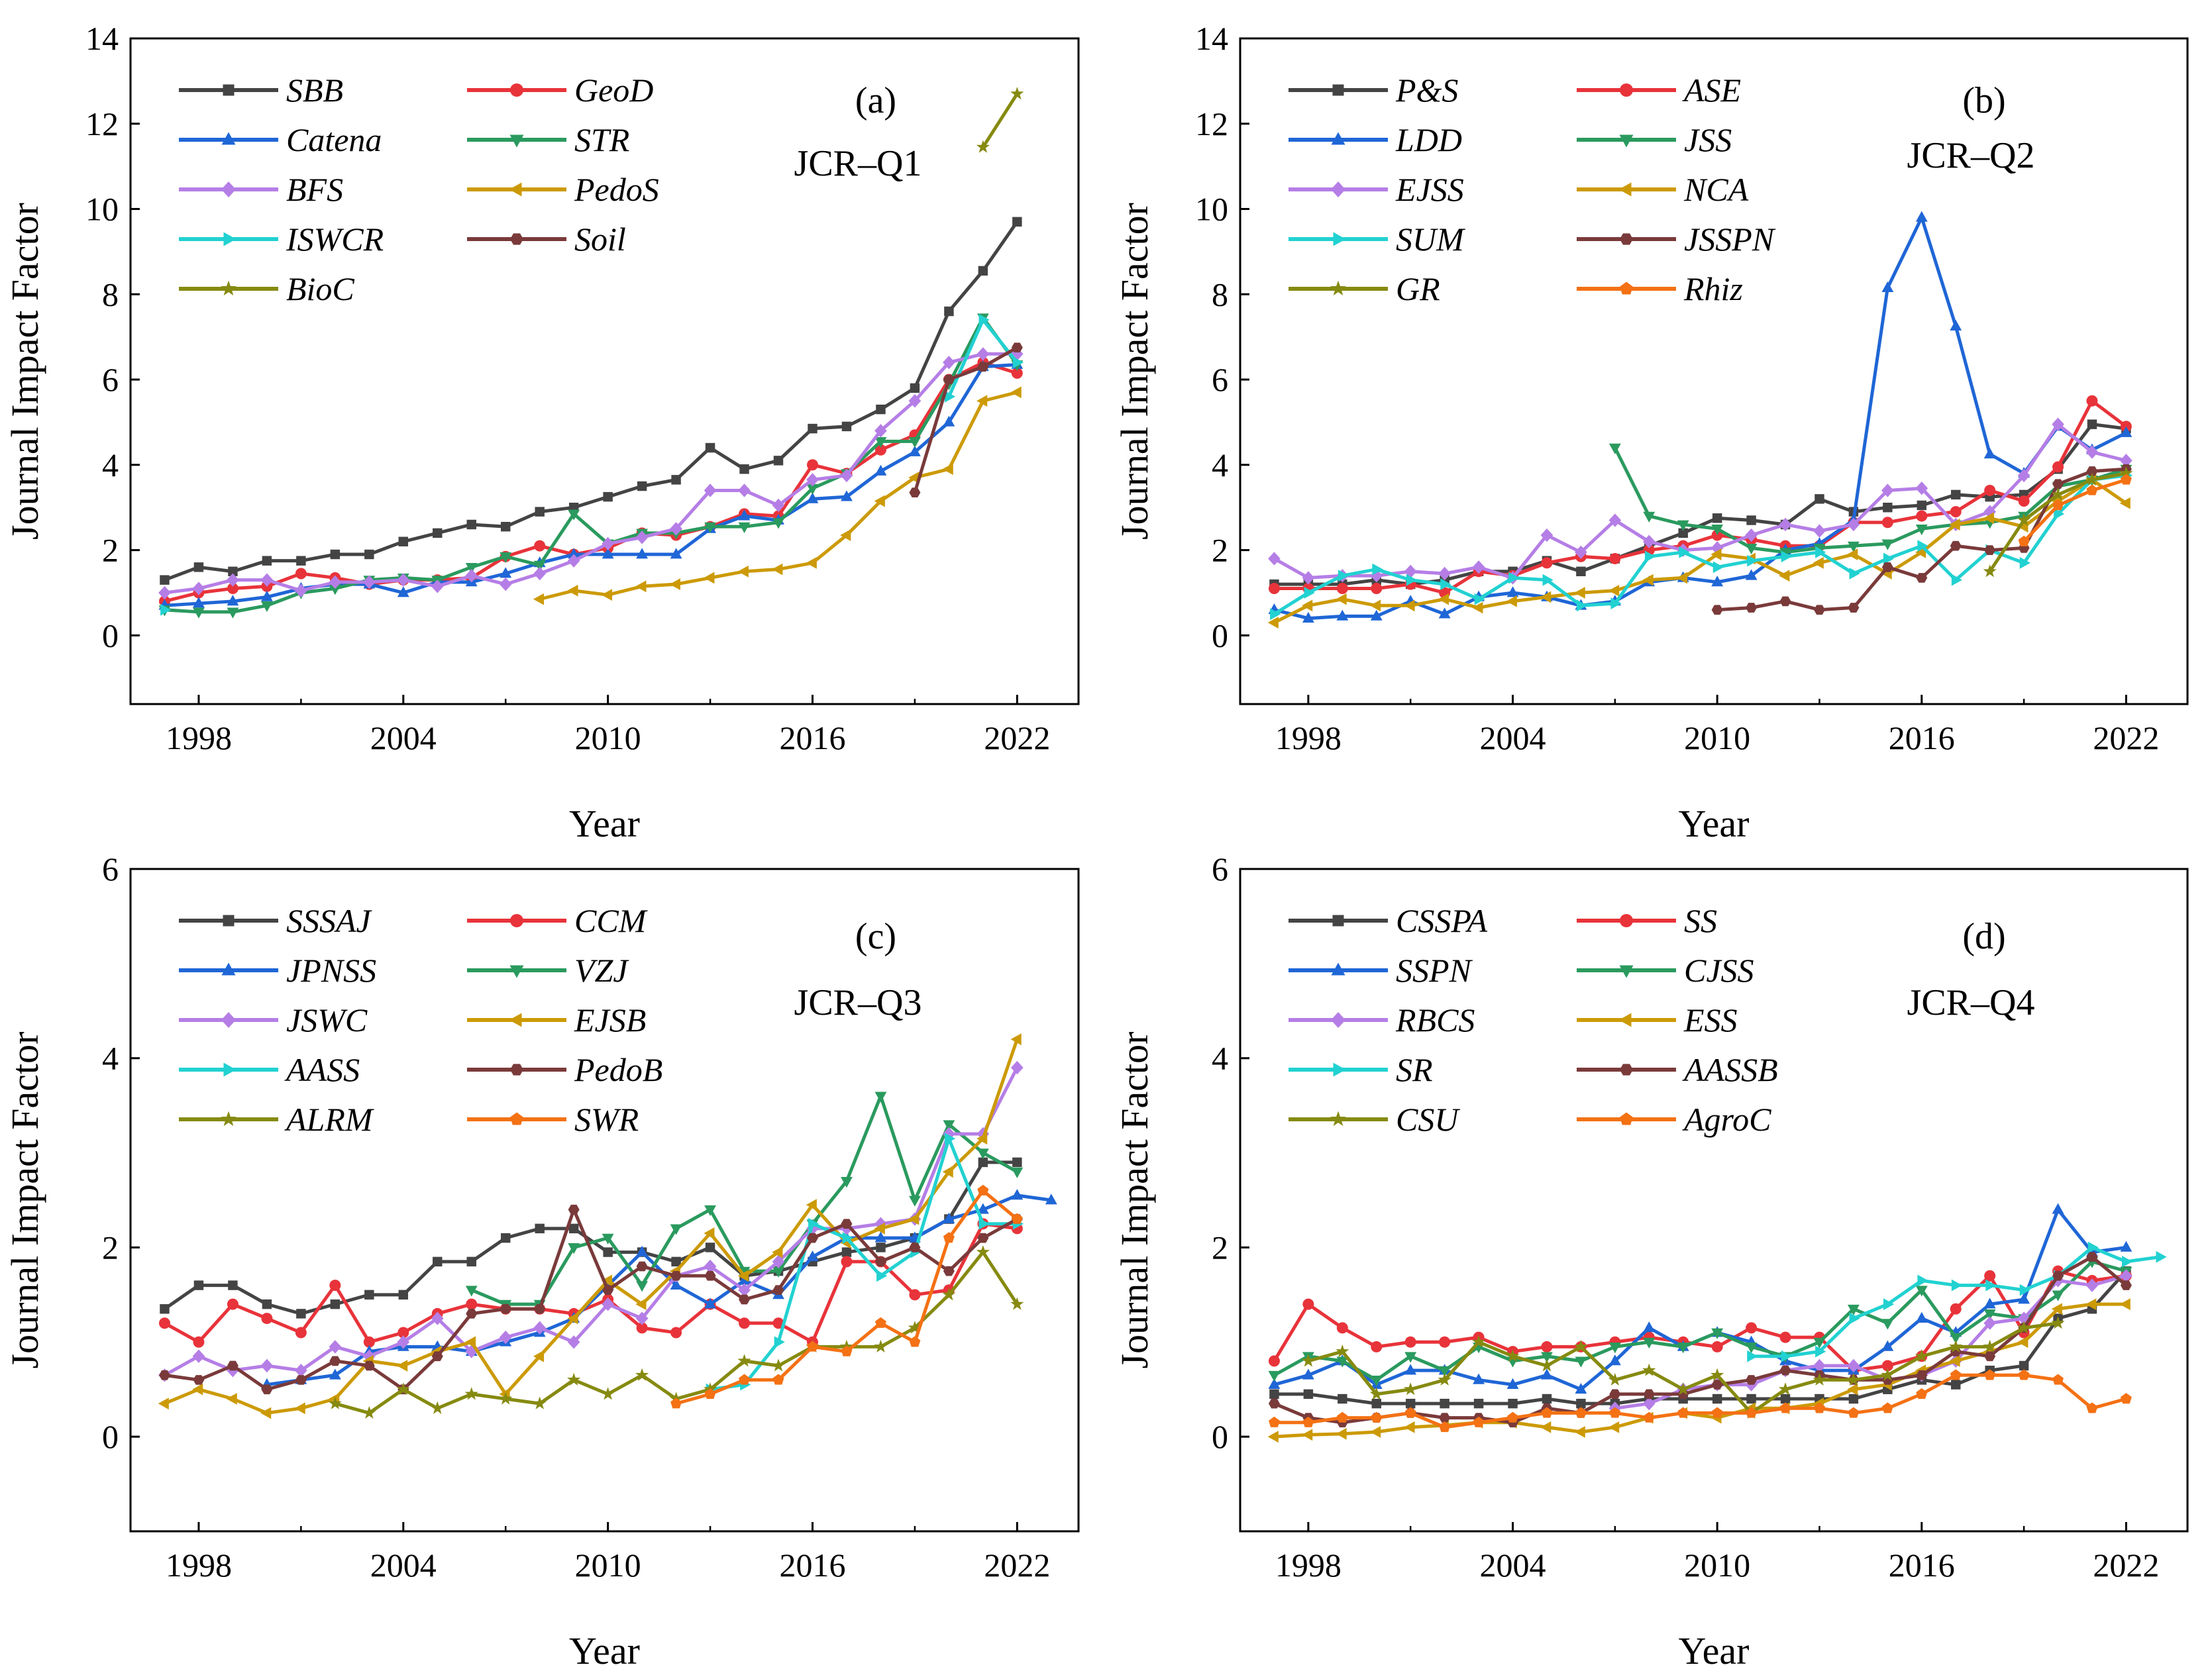 The height and width of the screenshot is (1679, 2212). Describe the element at coordinates (1647, 920) in the screenshot. I see `legend-item: SS` at that location.